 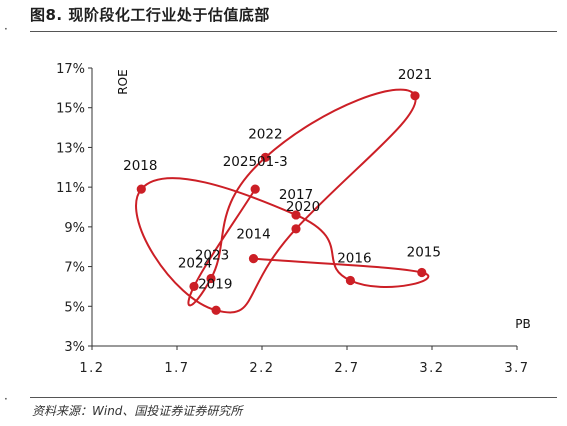 I want to click on top-rule, so click(x=293, y=31).